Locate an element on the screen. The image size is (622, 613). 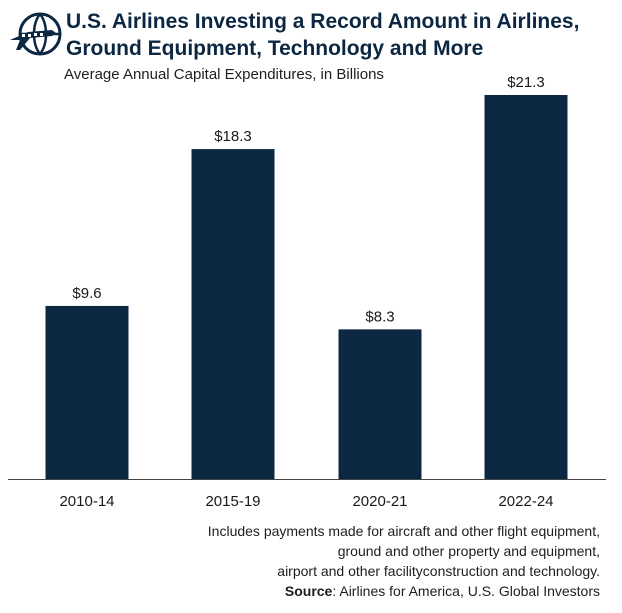
source-label: Source is located at coordinates (308, 591).